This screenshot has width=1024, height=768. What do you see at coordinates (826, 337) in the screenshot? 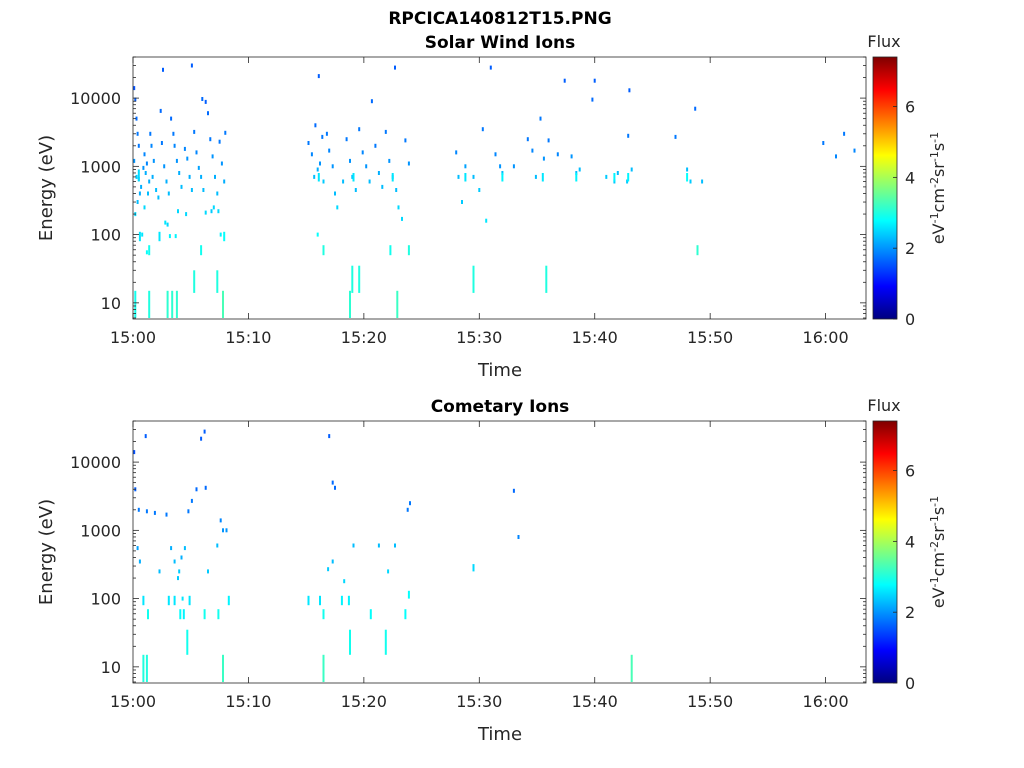
I see `x-tick-label: 16:00` at bounding box center [826, 337].